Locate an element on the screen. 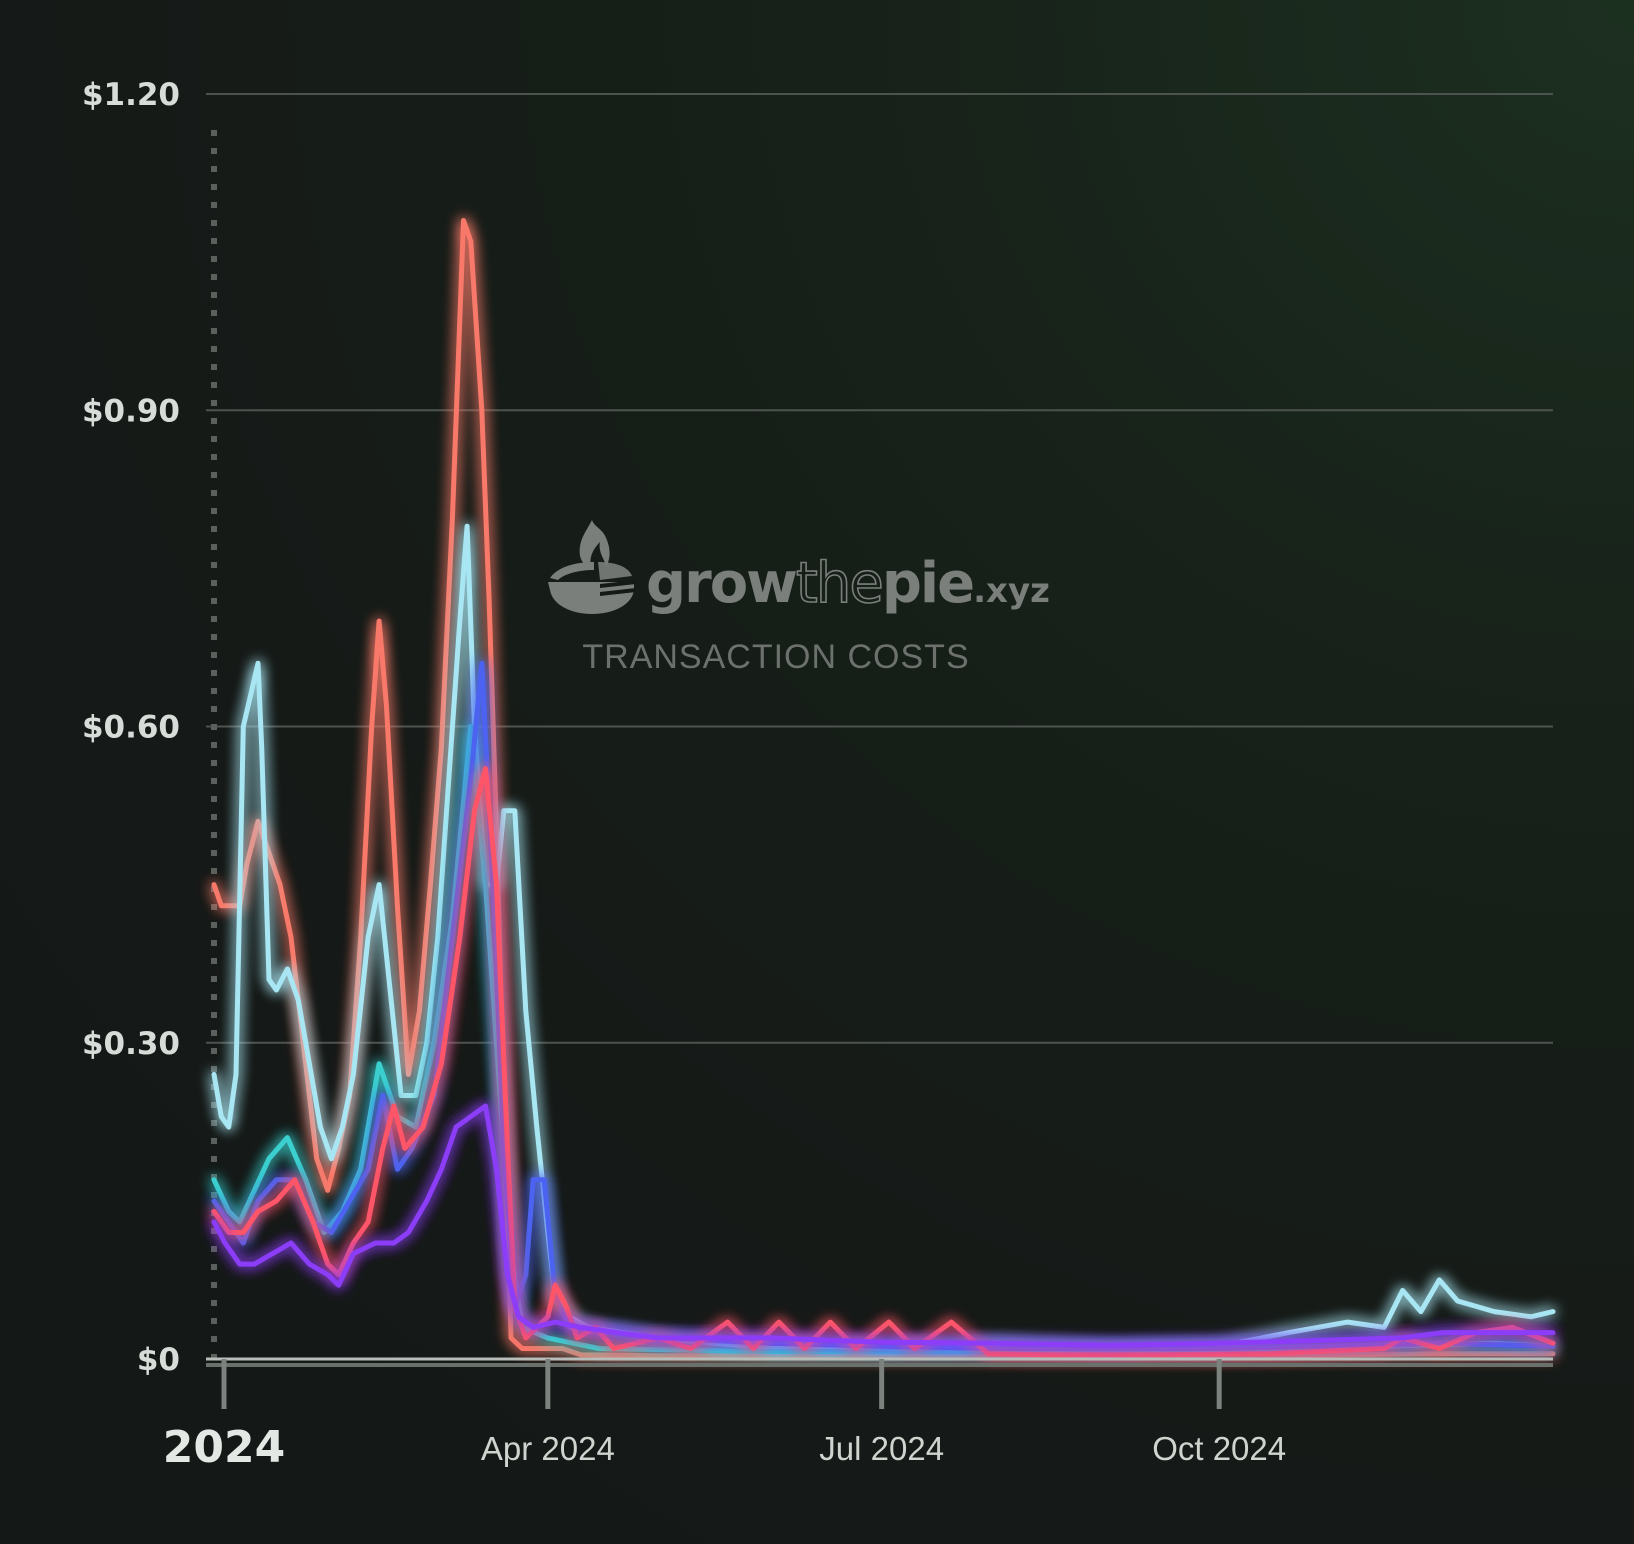 The height and width of the screenshot is (1544, 1634). y-axis: $0 $0.30 $0.60 $0.90 $1.20 is located at coordinates (149, 727).